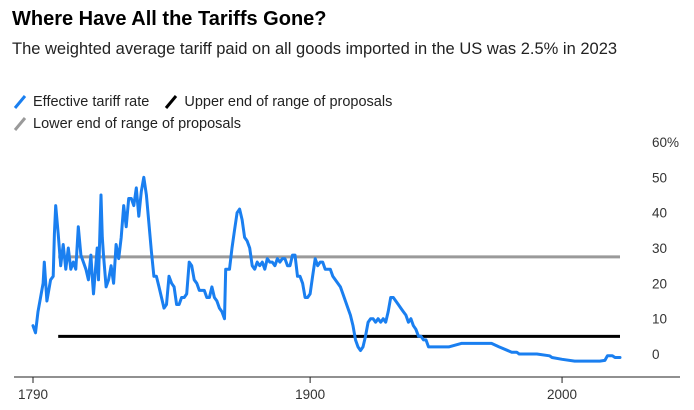  I want to click on x-tick-label: 1790, so click(33, 394).